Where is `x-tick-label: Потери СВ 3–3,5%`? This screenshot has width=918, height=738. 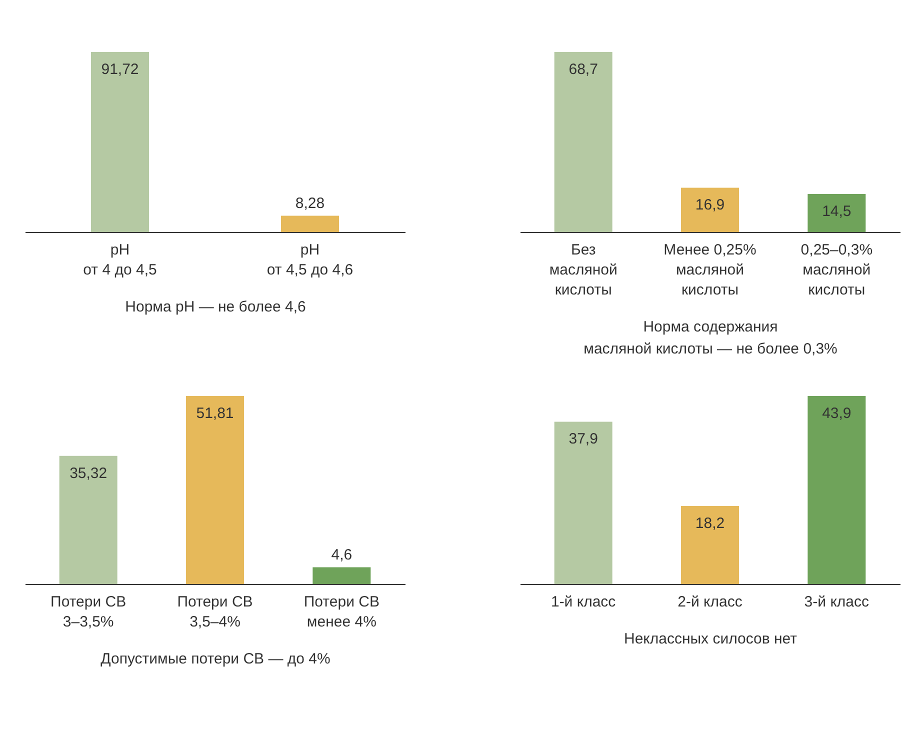 x-tick-label: Потери СВ 3–3,5% is located at coordinates (88, 612).